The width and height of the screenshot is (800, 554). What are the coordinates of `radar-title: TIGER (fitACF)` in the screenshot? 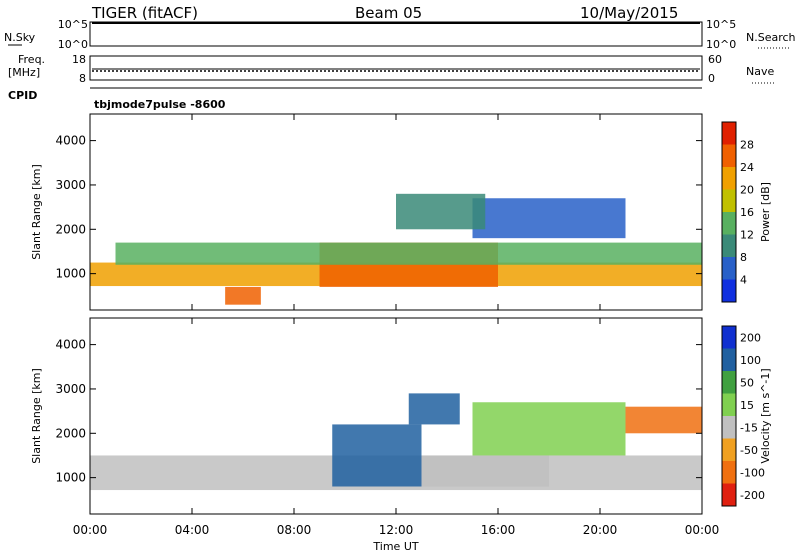 It's located at (144, 13).